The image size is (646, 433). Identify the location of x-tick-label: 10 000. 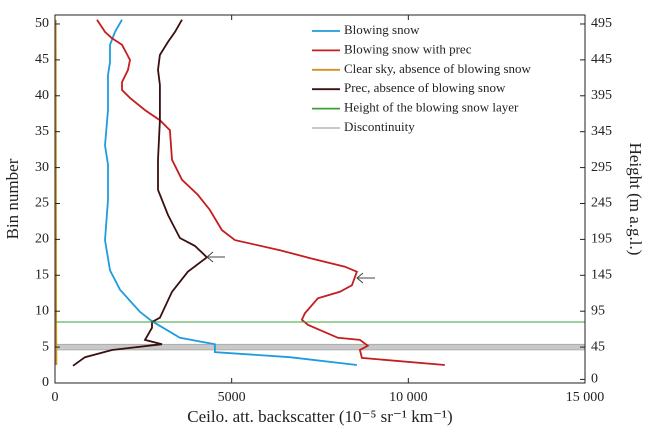
(408, 397).